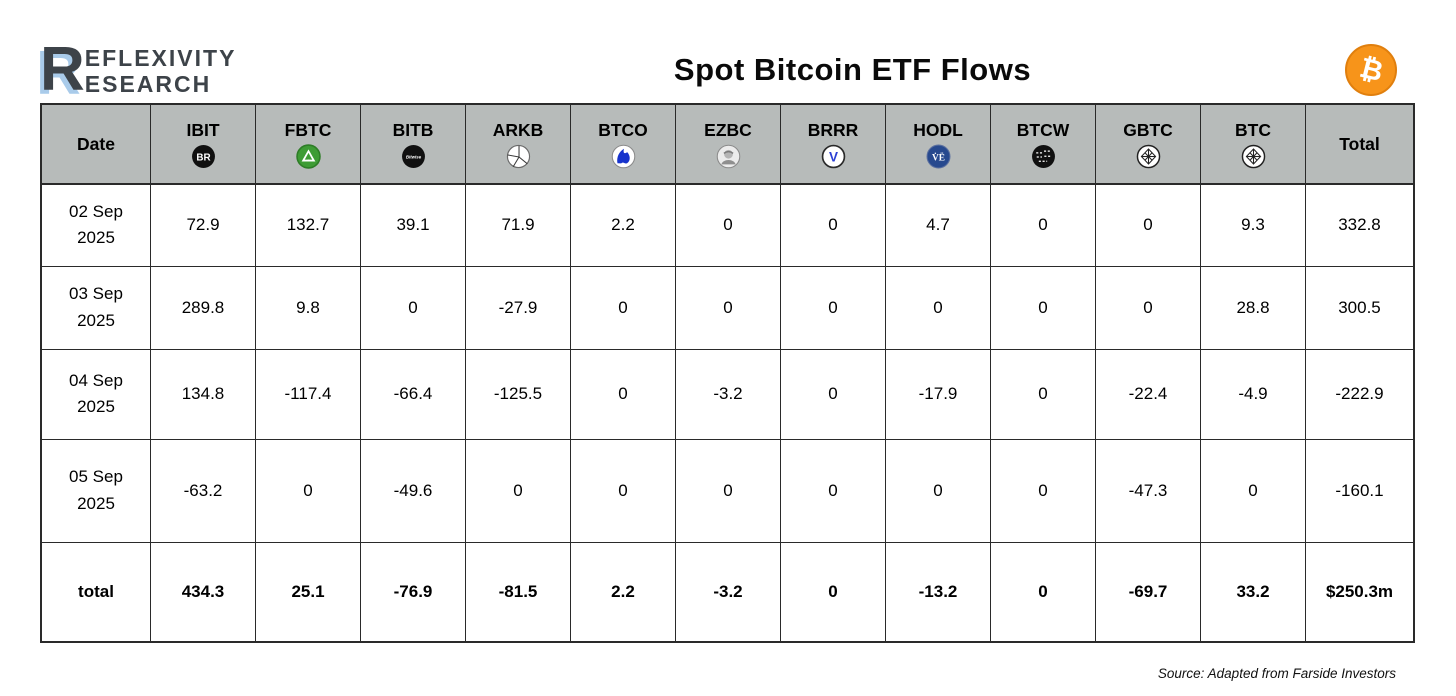 This screenshot has height=696, width=1456. I want to click on ark-icon, so click(518, 156).